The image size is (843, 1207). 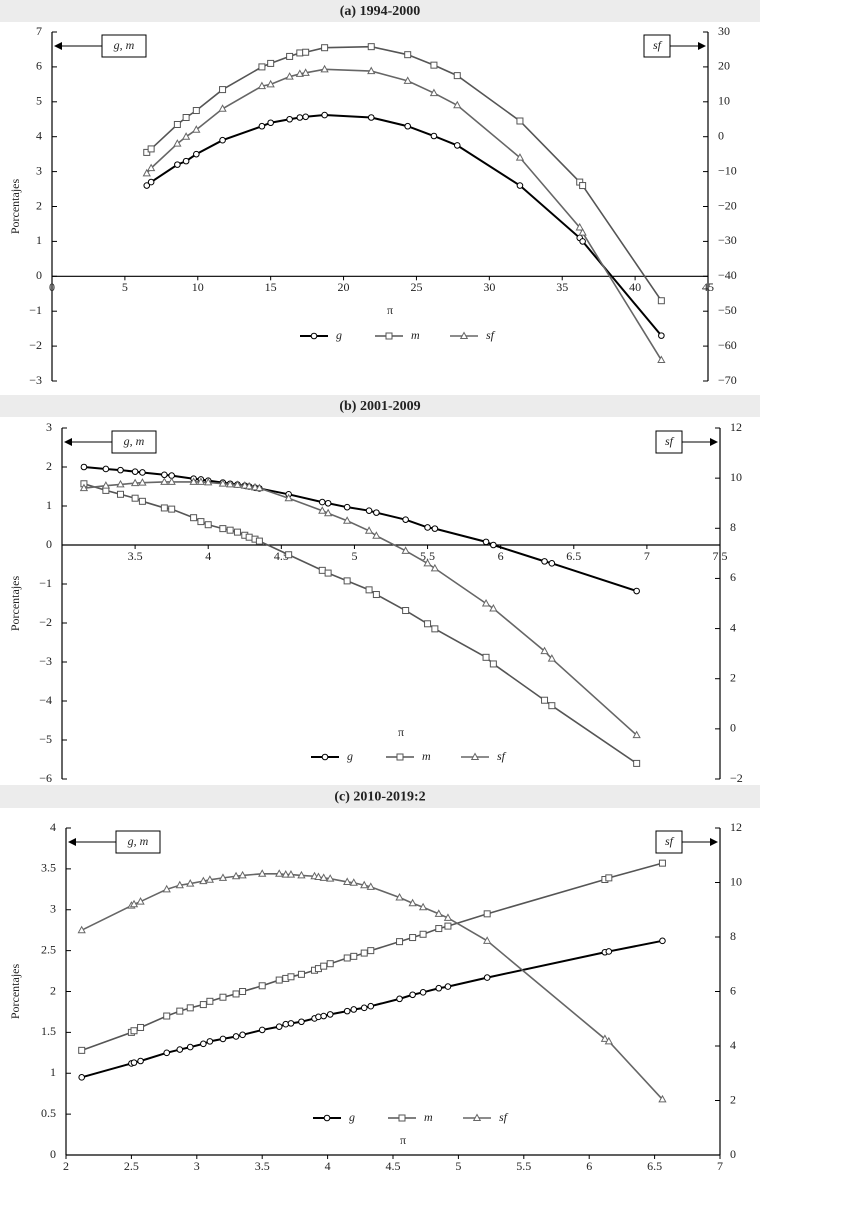 What do you see at coordinates (35, 345) in the screenshot?
I see `y-tick-label: −2` at bounding box center [35, 345].